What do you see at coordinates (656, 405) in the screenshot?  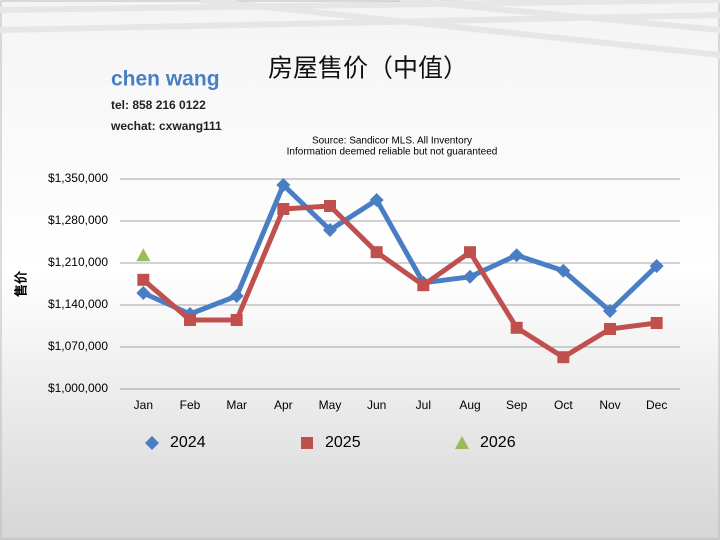 I see `x-tick-label: Dec` at bounding box center [656, 405].